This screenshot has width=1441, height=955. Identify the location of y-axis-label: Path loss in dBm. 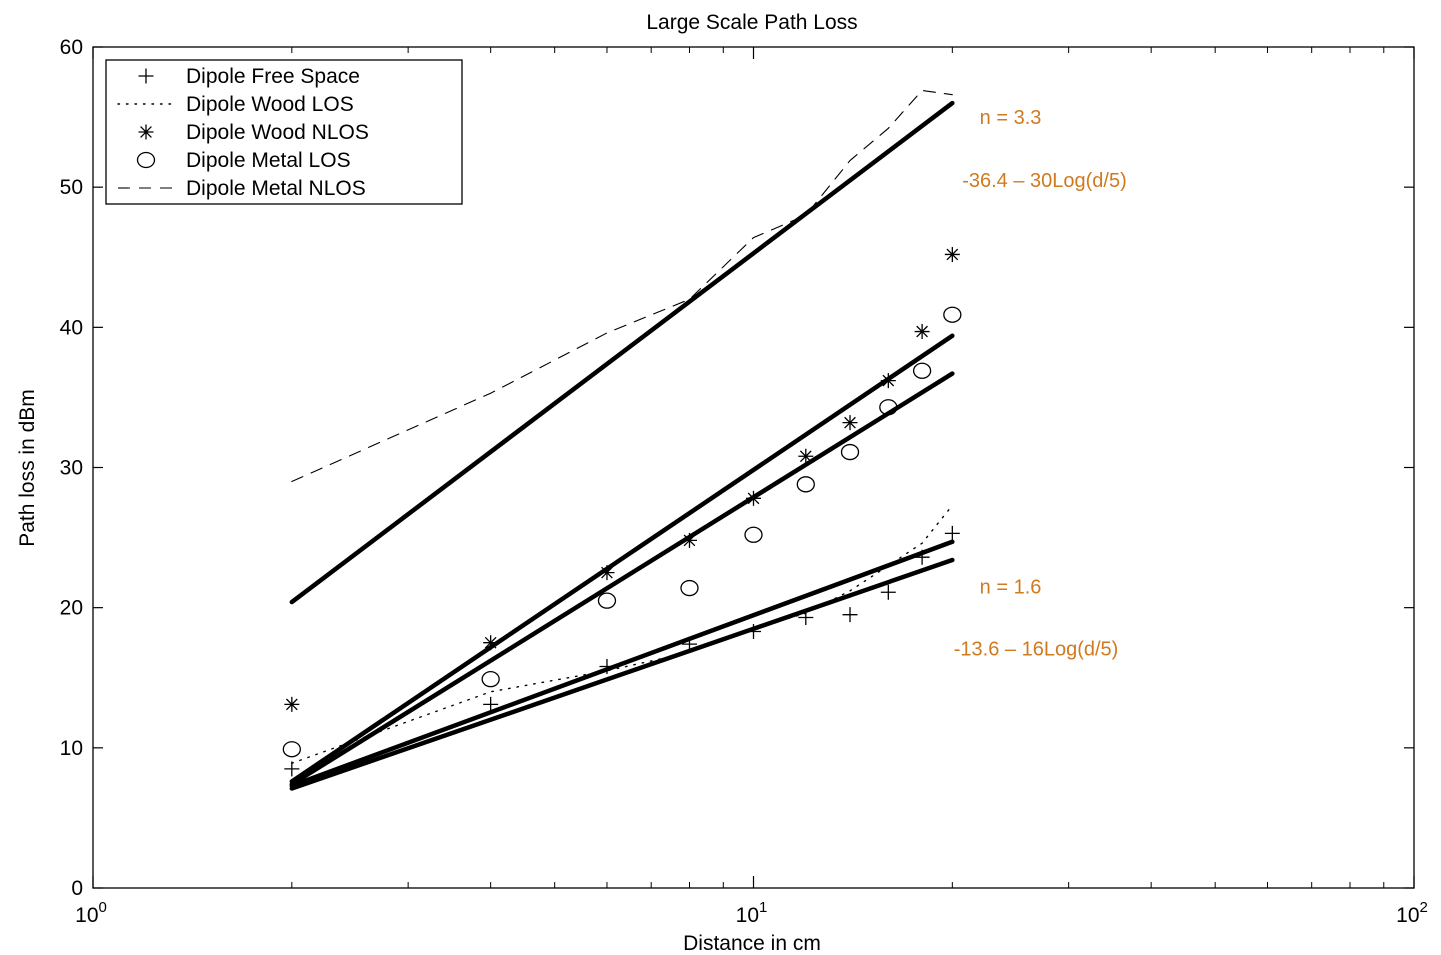
(27, 468).